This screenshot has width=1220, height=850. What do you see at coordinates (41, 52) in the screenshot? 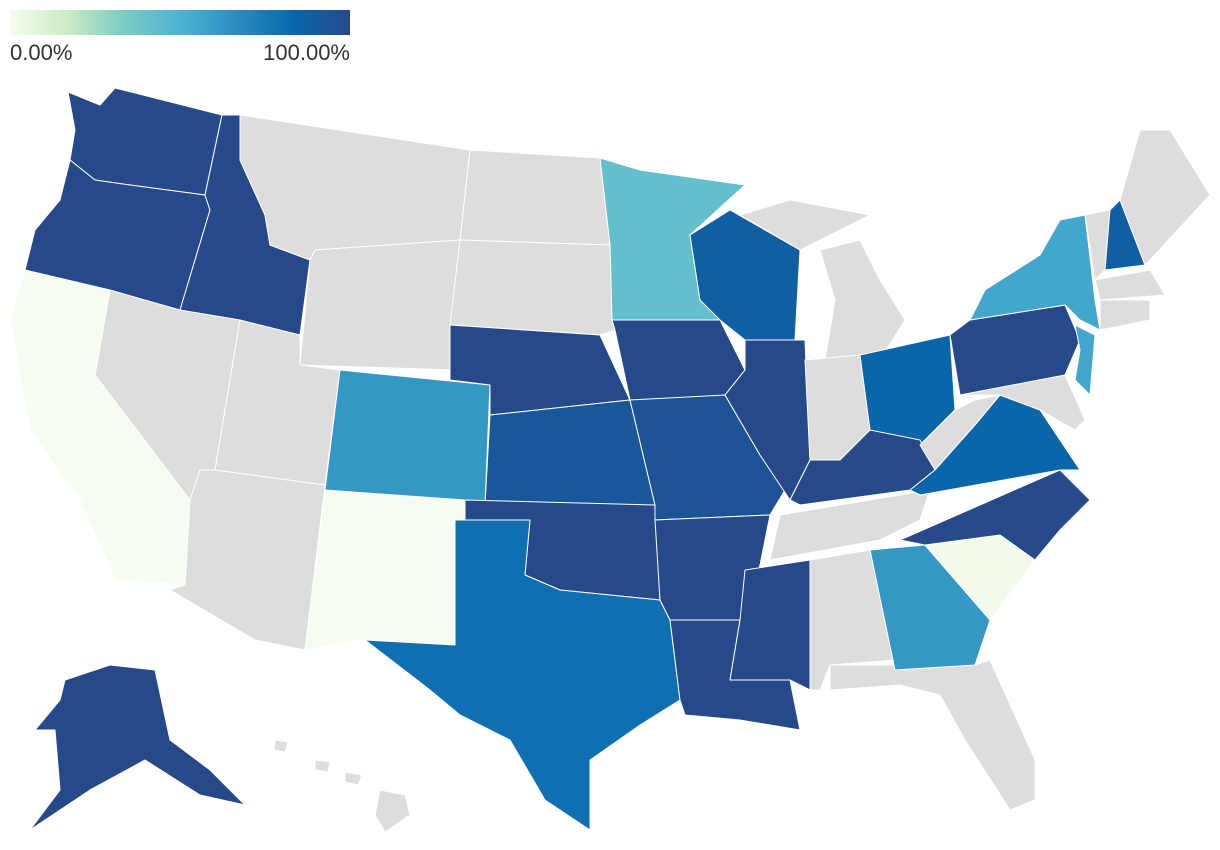
I see `scale-label: 0.00%` at bounding box center [41, 52].